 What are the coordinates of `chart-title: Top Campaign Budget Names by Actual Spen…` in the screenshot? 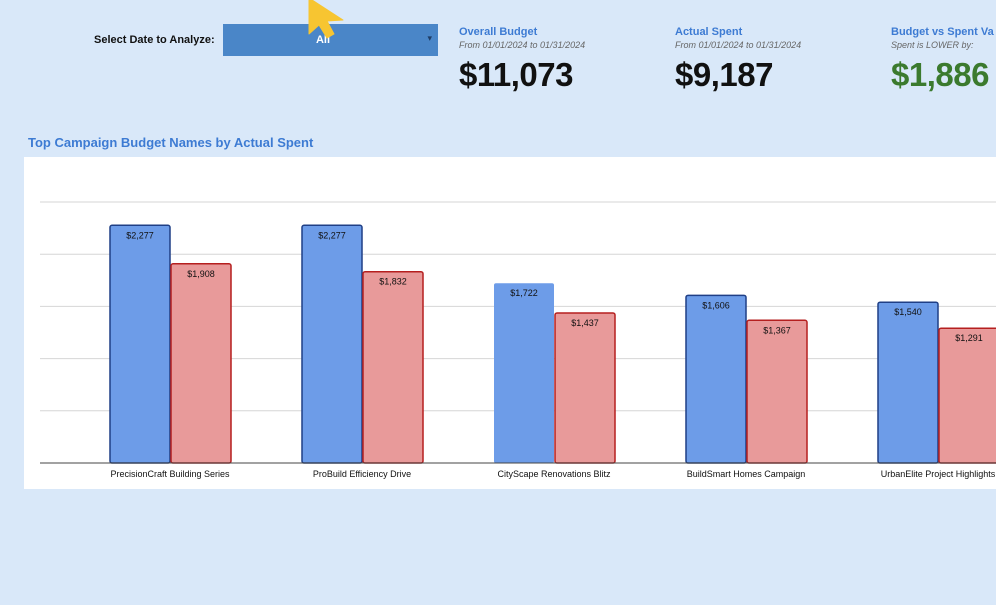 It's located at (171, 142).